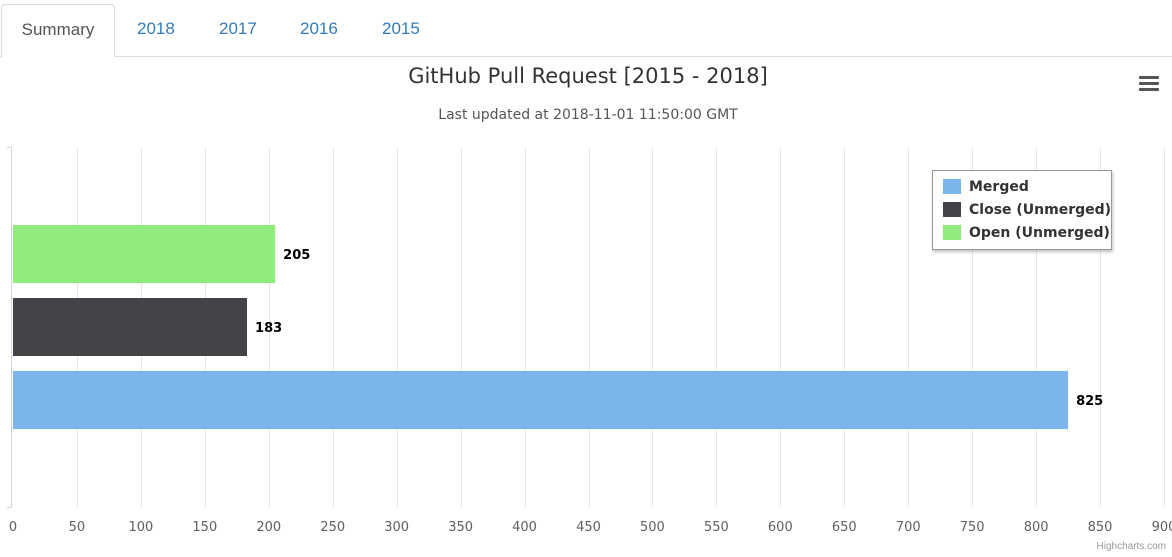 The width and height of the screenshot is (1172, 557). What do you see at coordinates (1100, 527) in the screenshot?
I see `x-tick-label: 850` at bounding box center [1100, 527].